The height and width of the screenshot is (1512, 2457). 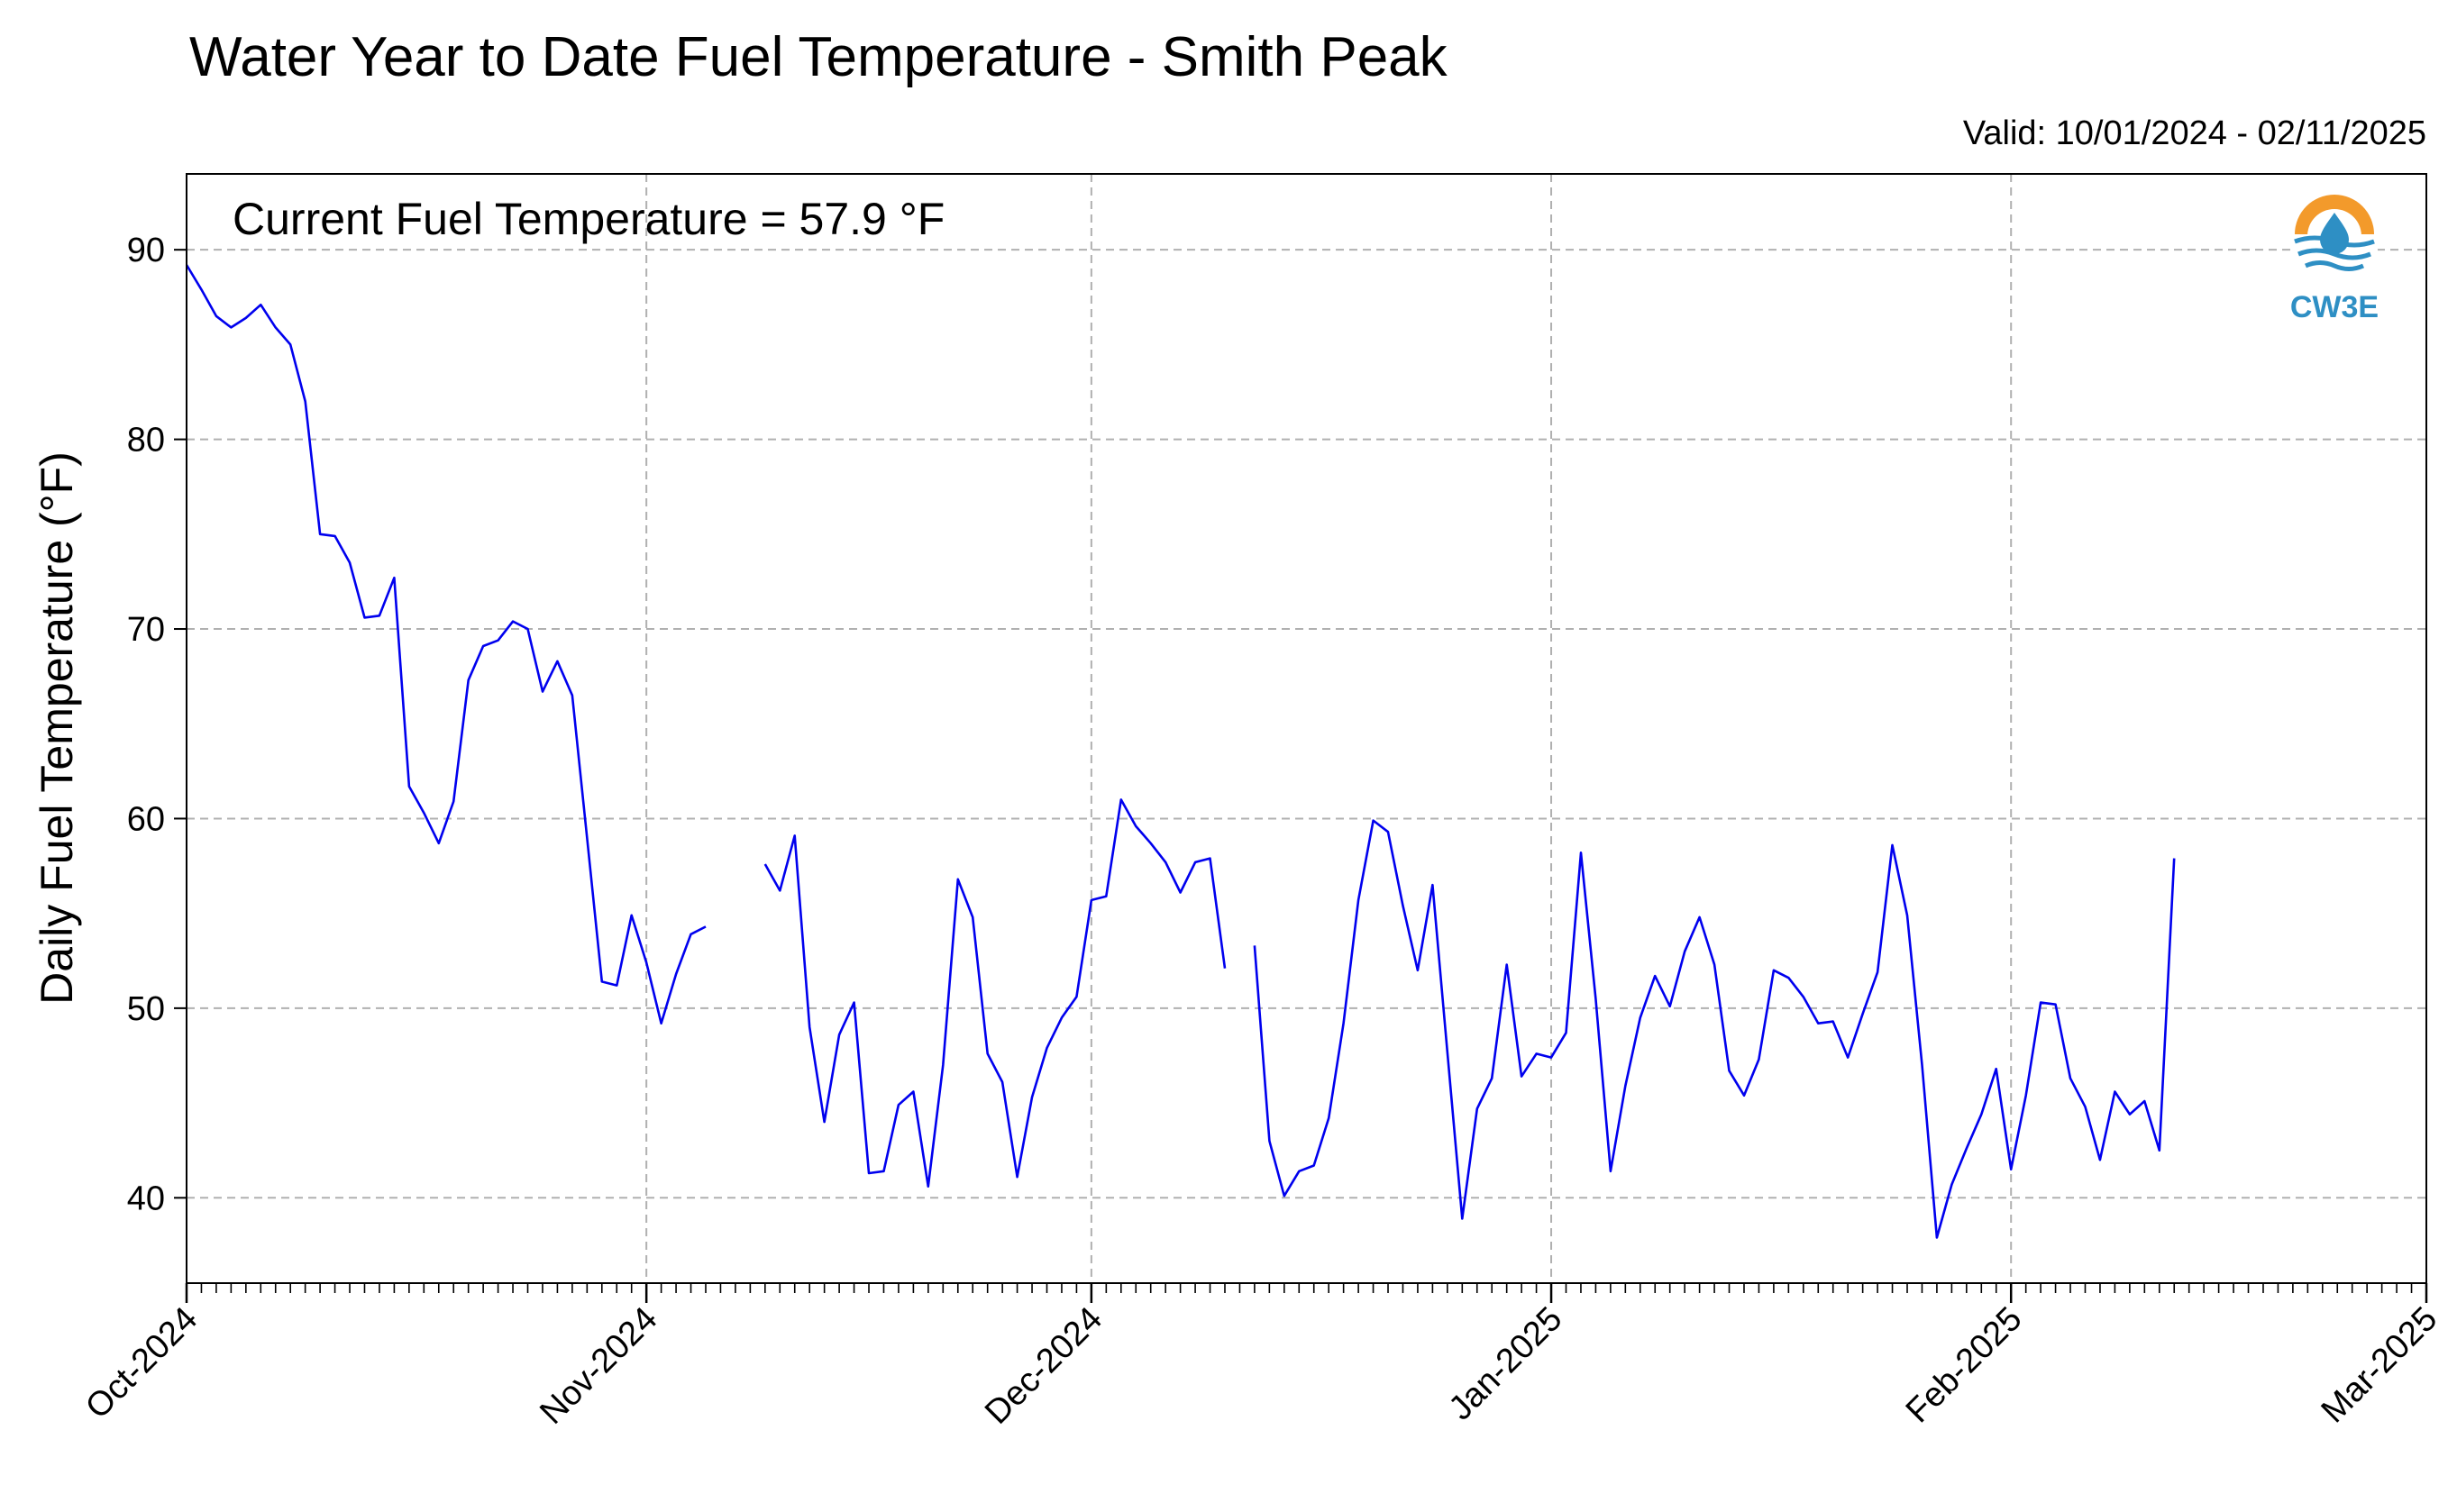 I want to click on y-axis: 40 50 60 70 80 90, so click(x=157, y=724).